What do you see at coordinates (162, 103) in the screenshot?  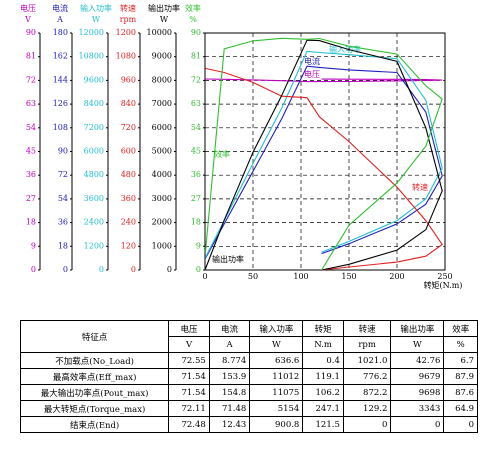 I see `y-tick-label: 7000` at bounding box center [162, 103].